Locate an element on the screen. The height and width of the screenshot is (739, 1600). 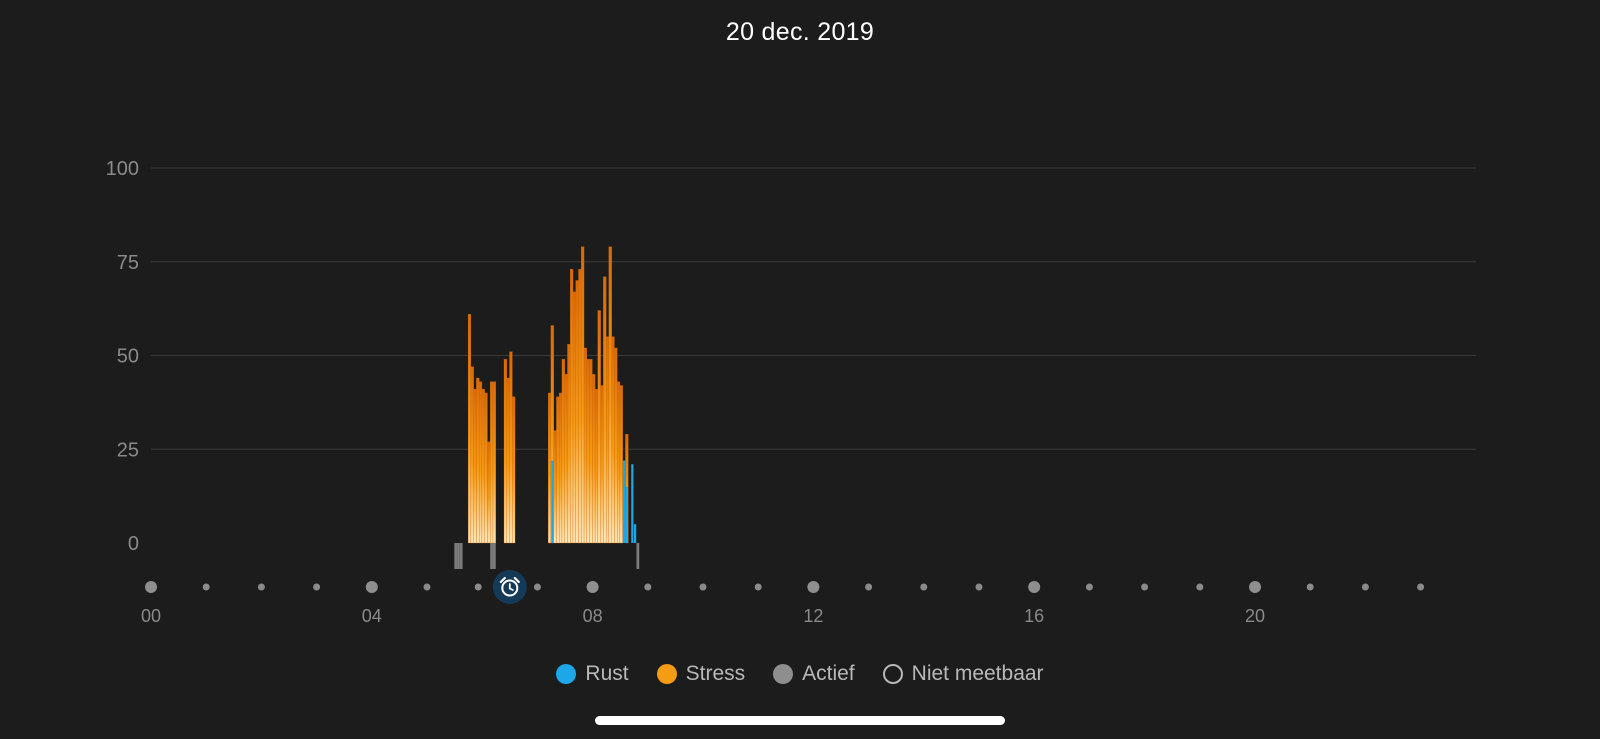
legend-item-active: Actief is located at coordinates (814, 674).